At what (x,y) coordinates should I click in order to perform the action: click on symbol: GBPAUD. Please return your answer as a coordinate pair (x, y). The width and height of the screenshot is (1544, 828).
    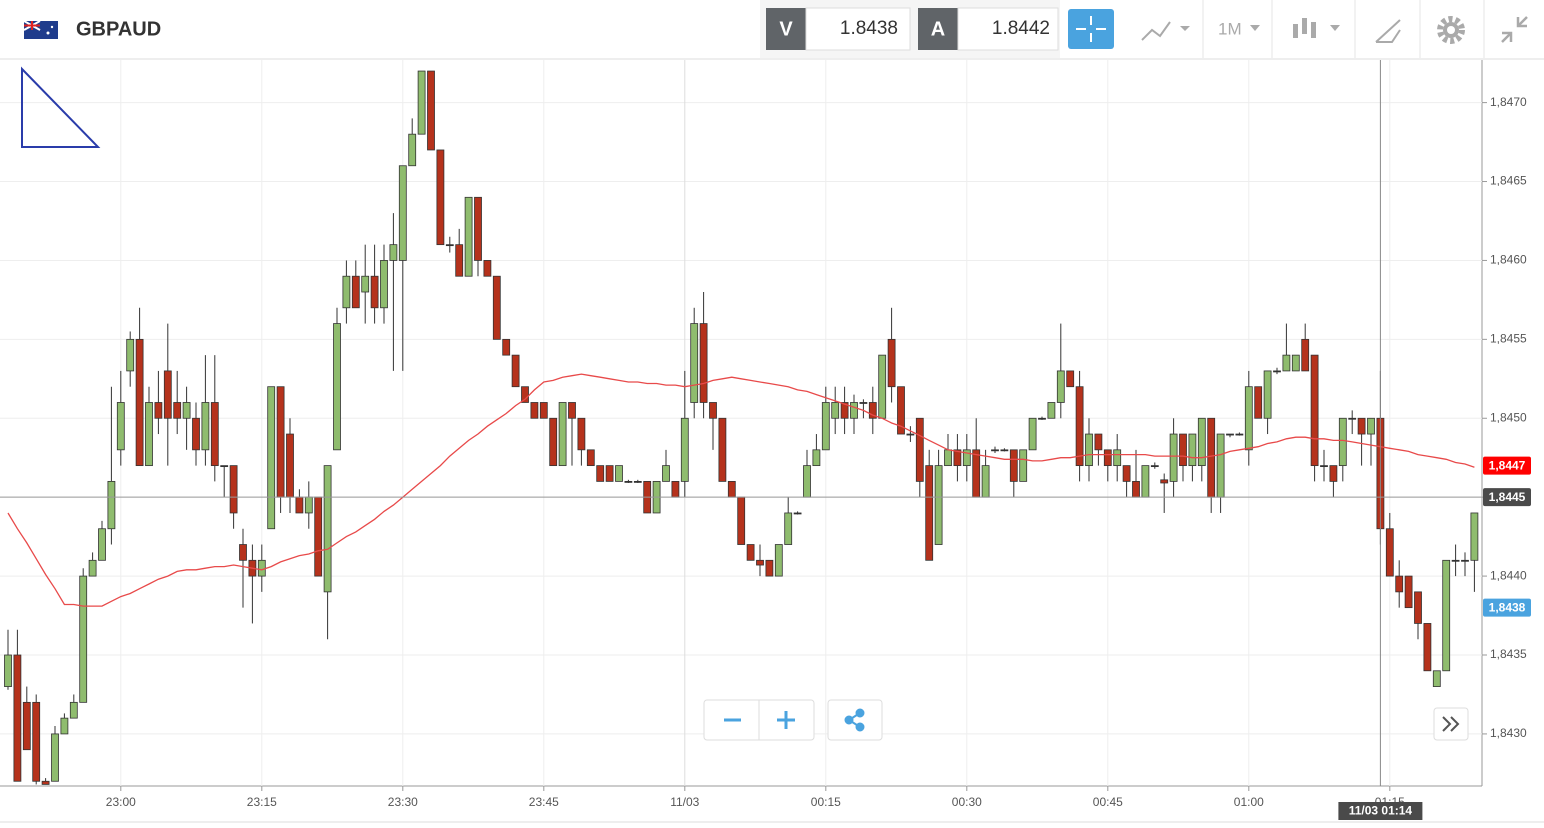
    Looking at the image, I should click on (118, 29).